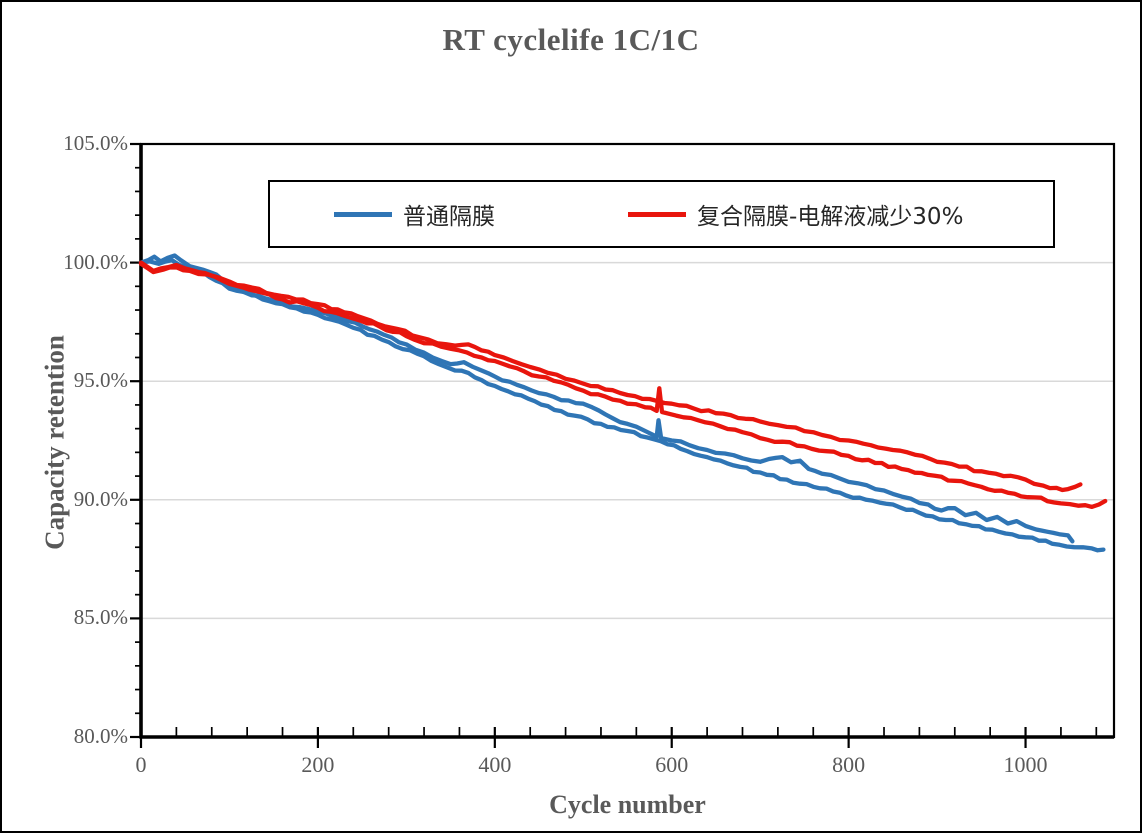 This screenshot has height=833, width=1142. Describe the element at coordinates (449, 217) in the screenshot. I see `legend-label-plain-separator: 普通隔膜` at that location.